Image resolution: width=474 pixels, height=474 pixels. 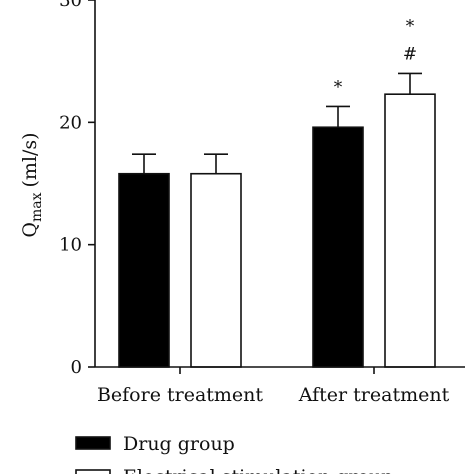 What do you see at coordinates (180, 395) in the screenshot?
I see `x-tick-label: Before treatment` at bounding box center [180, 395].